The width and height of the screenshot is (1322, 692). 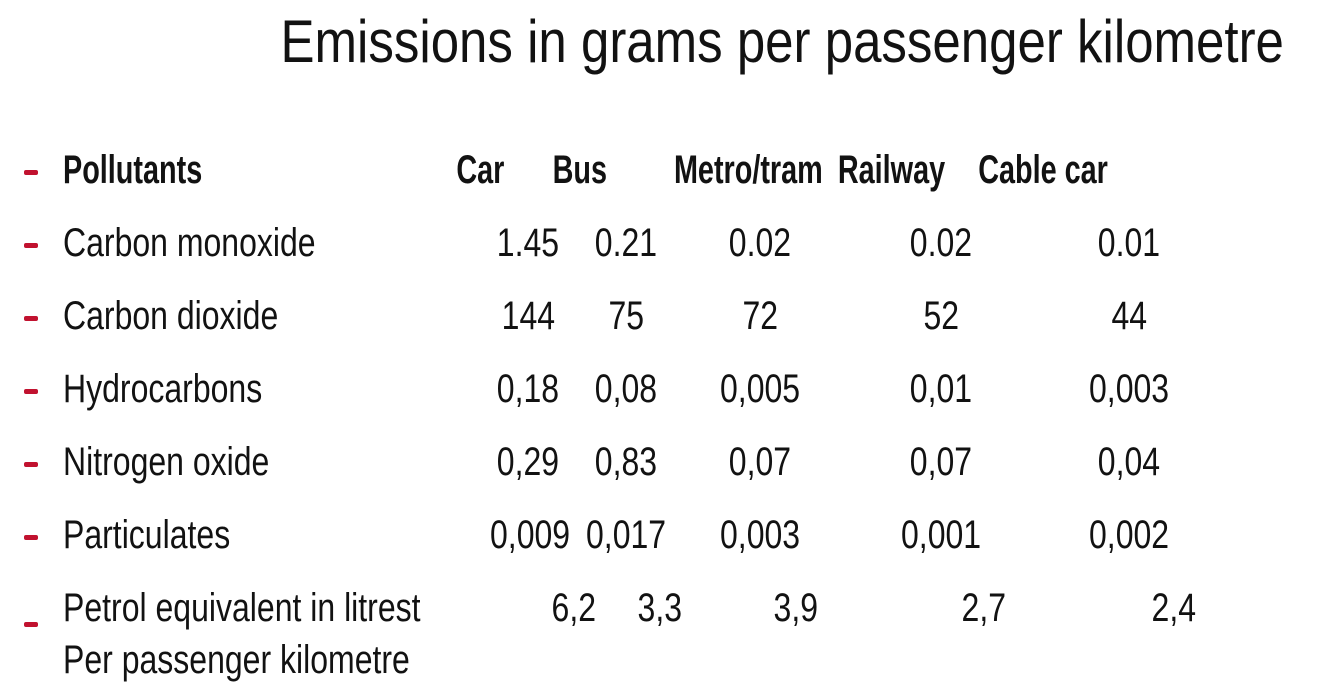 I want to click on value-cell: 0,017, so click(x=626, y=535).